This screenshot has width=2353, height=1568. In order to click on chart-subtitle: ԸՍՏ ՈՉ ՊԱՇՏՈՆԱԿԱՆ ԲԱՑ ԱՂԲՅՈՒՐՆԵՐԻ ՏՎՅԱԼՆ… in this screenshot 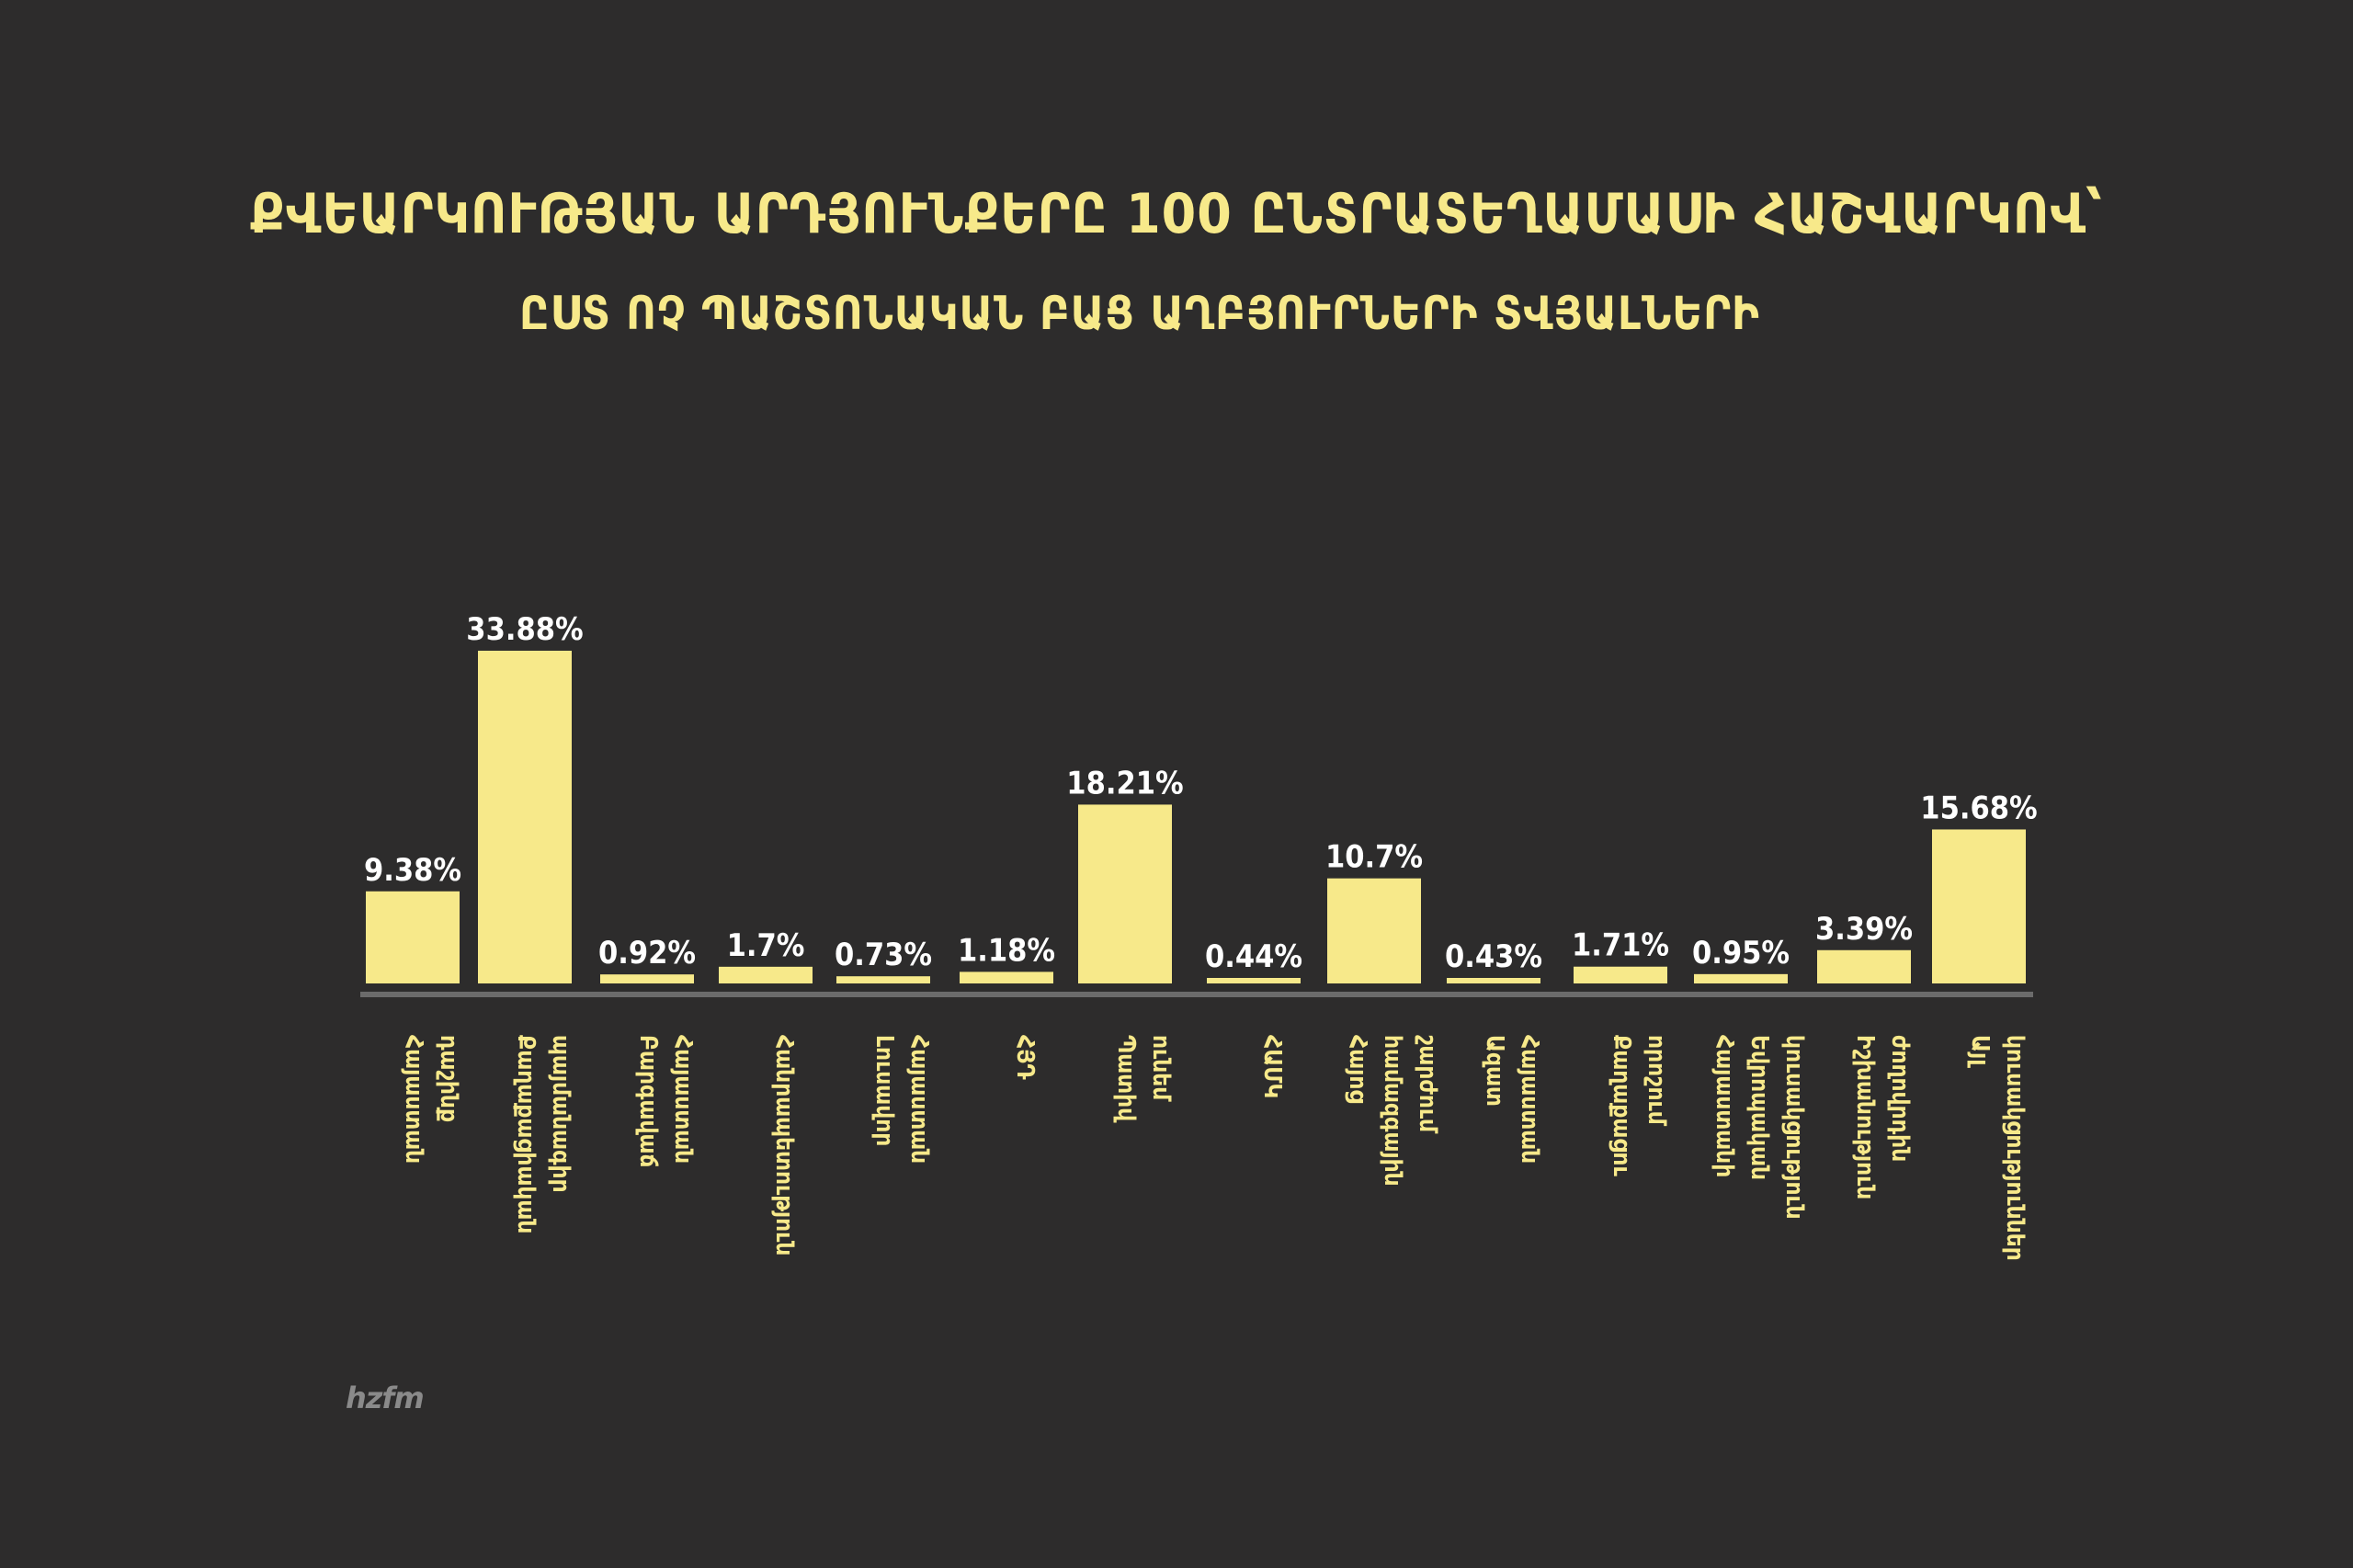, I will do `click(1139, 313)`.